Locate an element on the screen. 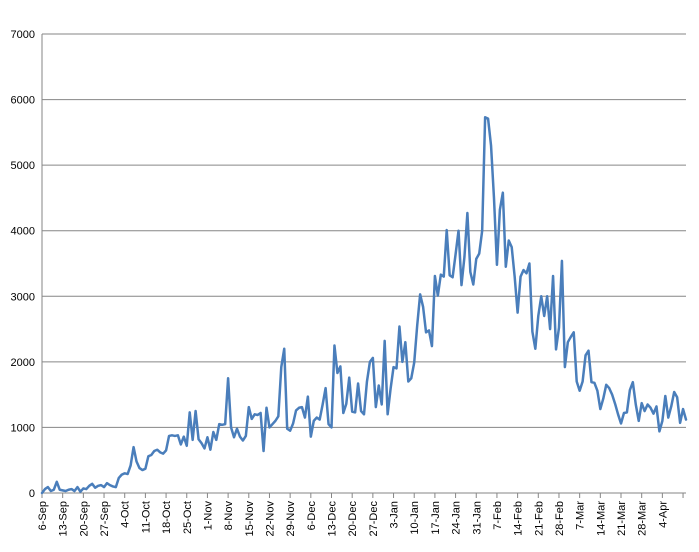  x-tick-label: 17-Jan is located at coordinates (436, 518).